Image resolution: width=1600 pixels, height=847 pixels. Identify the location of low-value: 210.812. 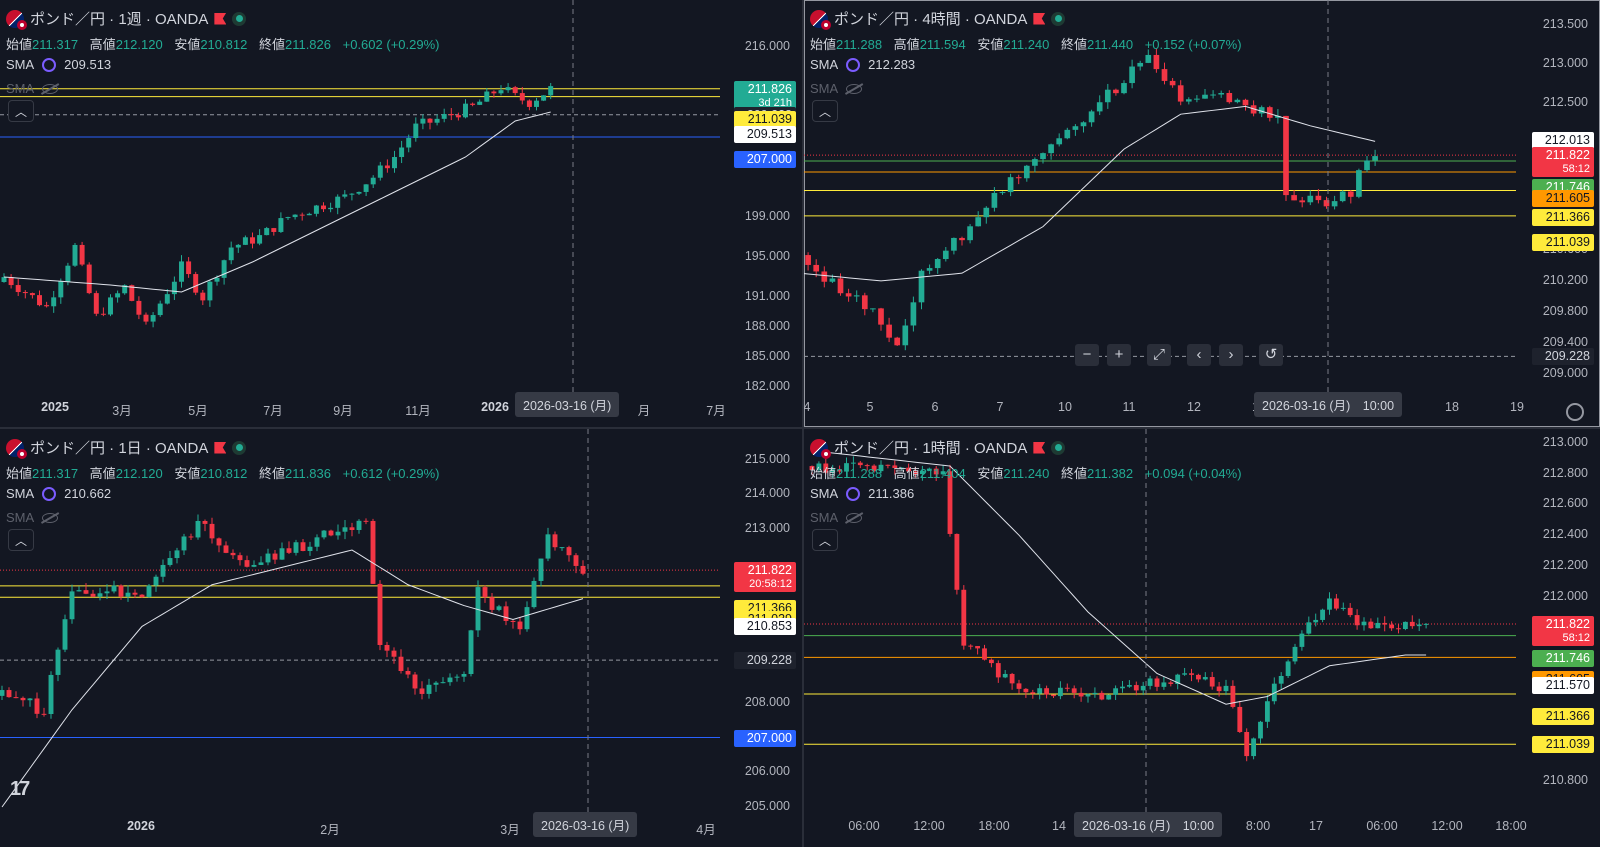
(224, 44).